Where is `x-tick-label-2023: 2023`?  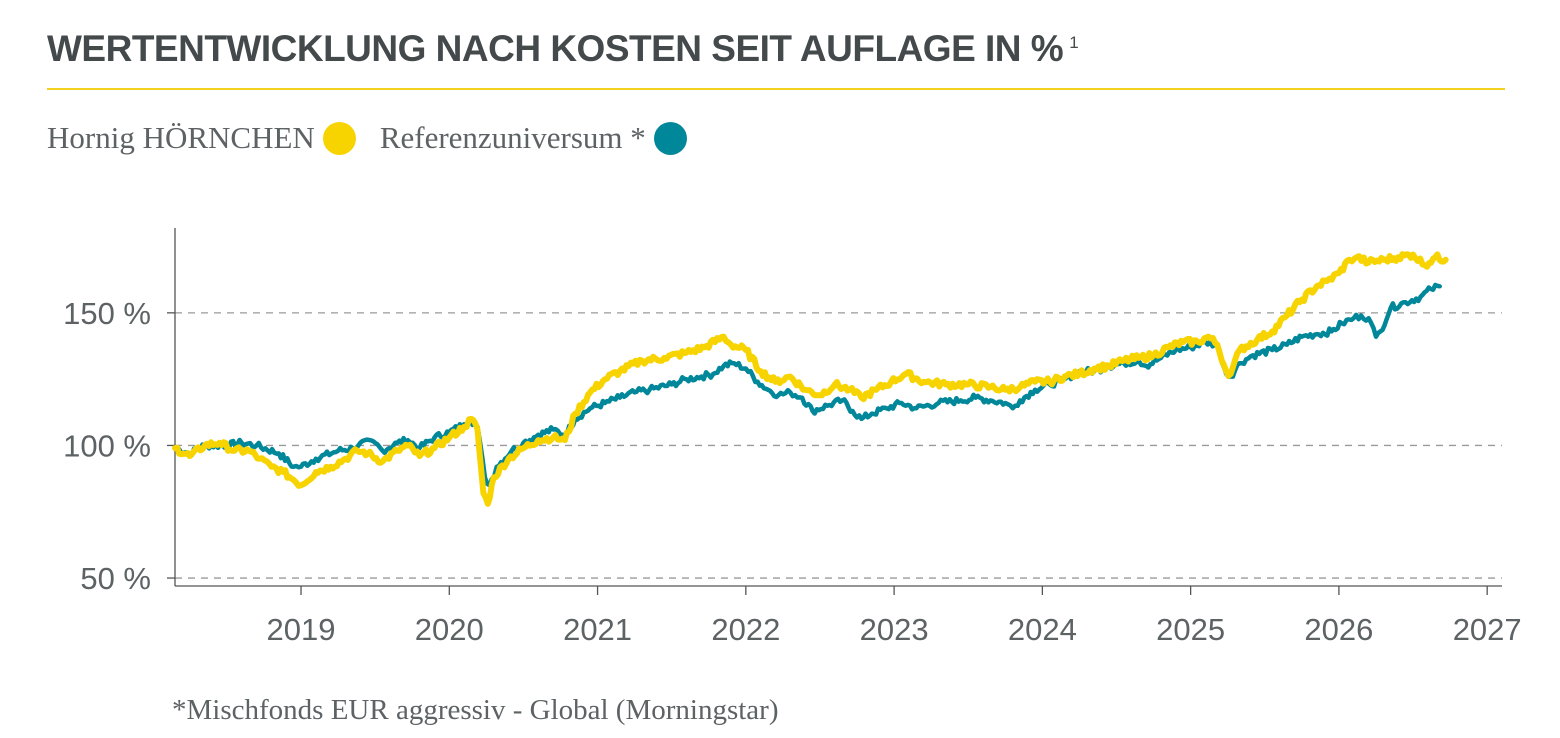
x-tick-label-2023: 2023 is located at coordinates (894, 629).